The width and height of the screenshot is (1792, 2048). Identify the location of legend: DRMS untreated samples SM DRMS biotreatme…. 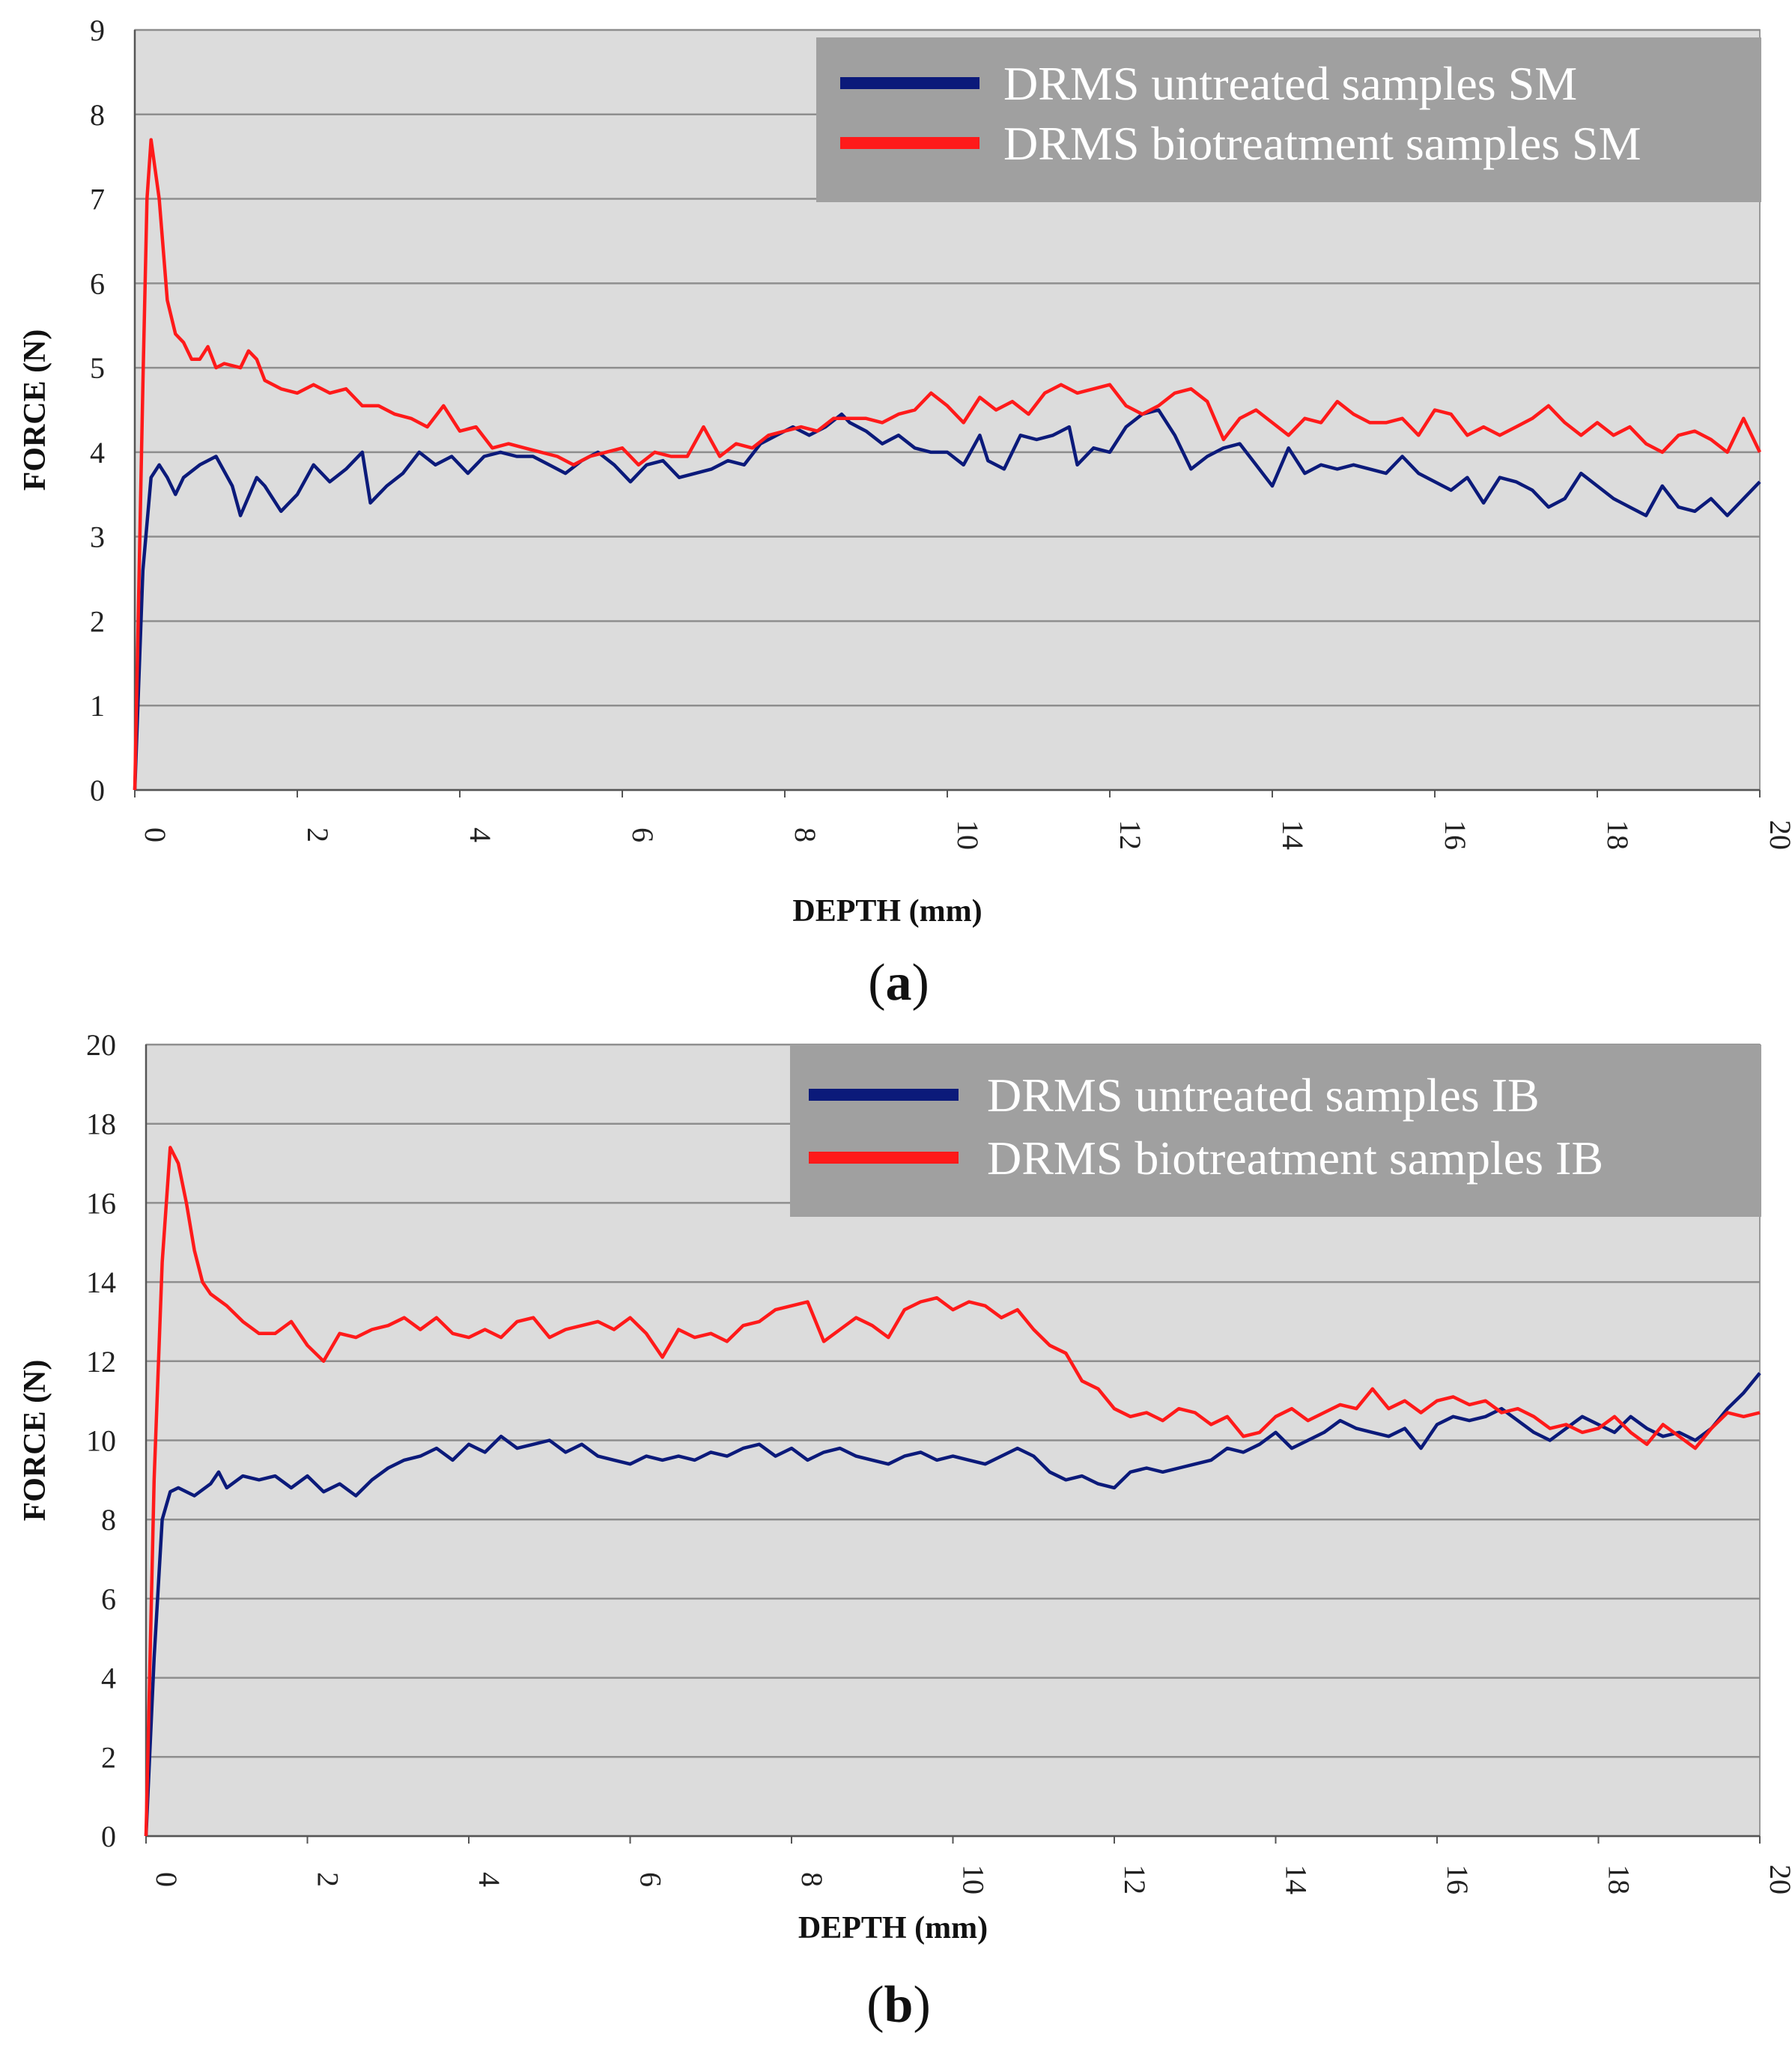
(1288, 119).